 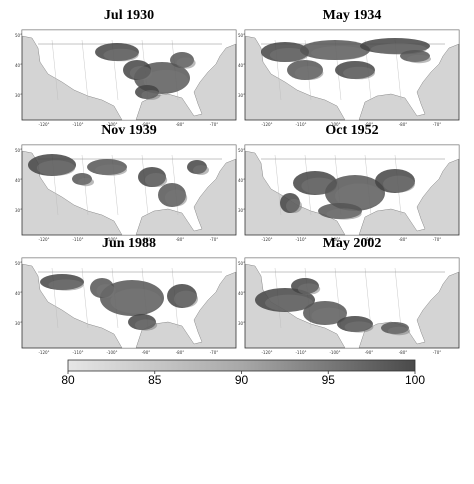 What do you see at coordinates (352, 15) in the screenshot?
I see `panel-title: May 1934` at bounding box center [352, 15].